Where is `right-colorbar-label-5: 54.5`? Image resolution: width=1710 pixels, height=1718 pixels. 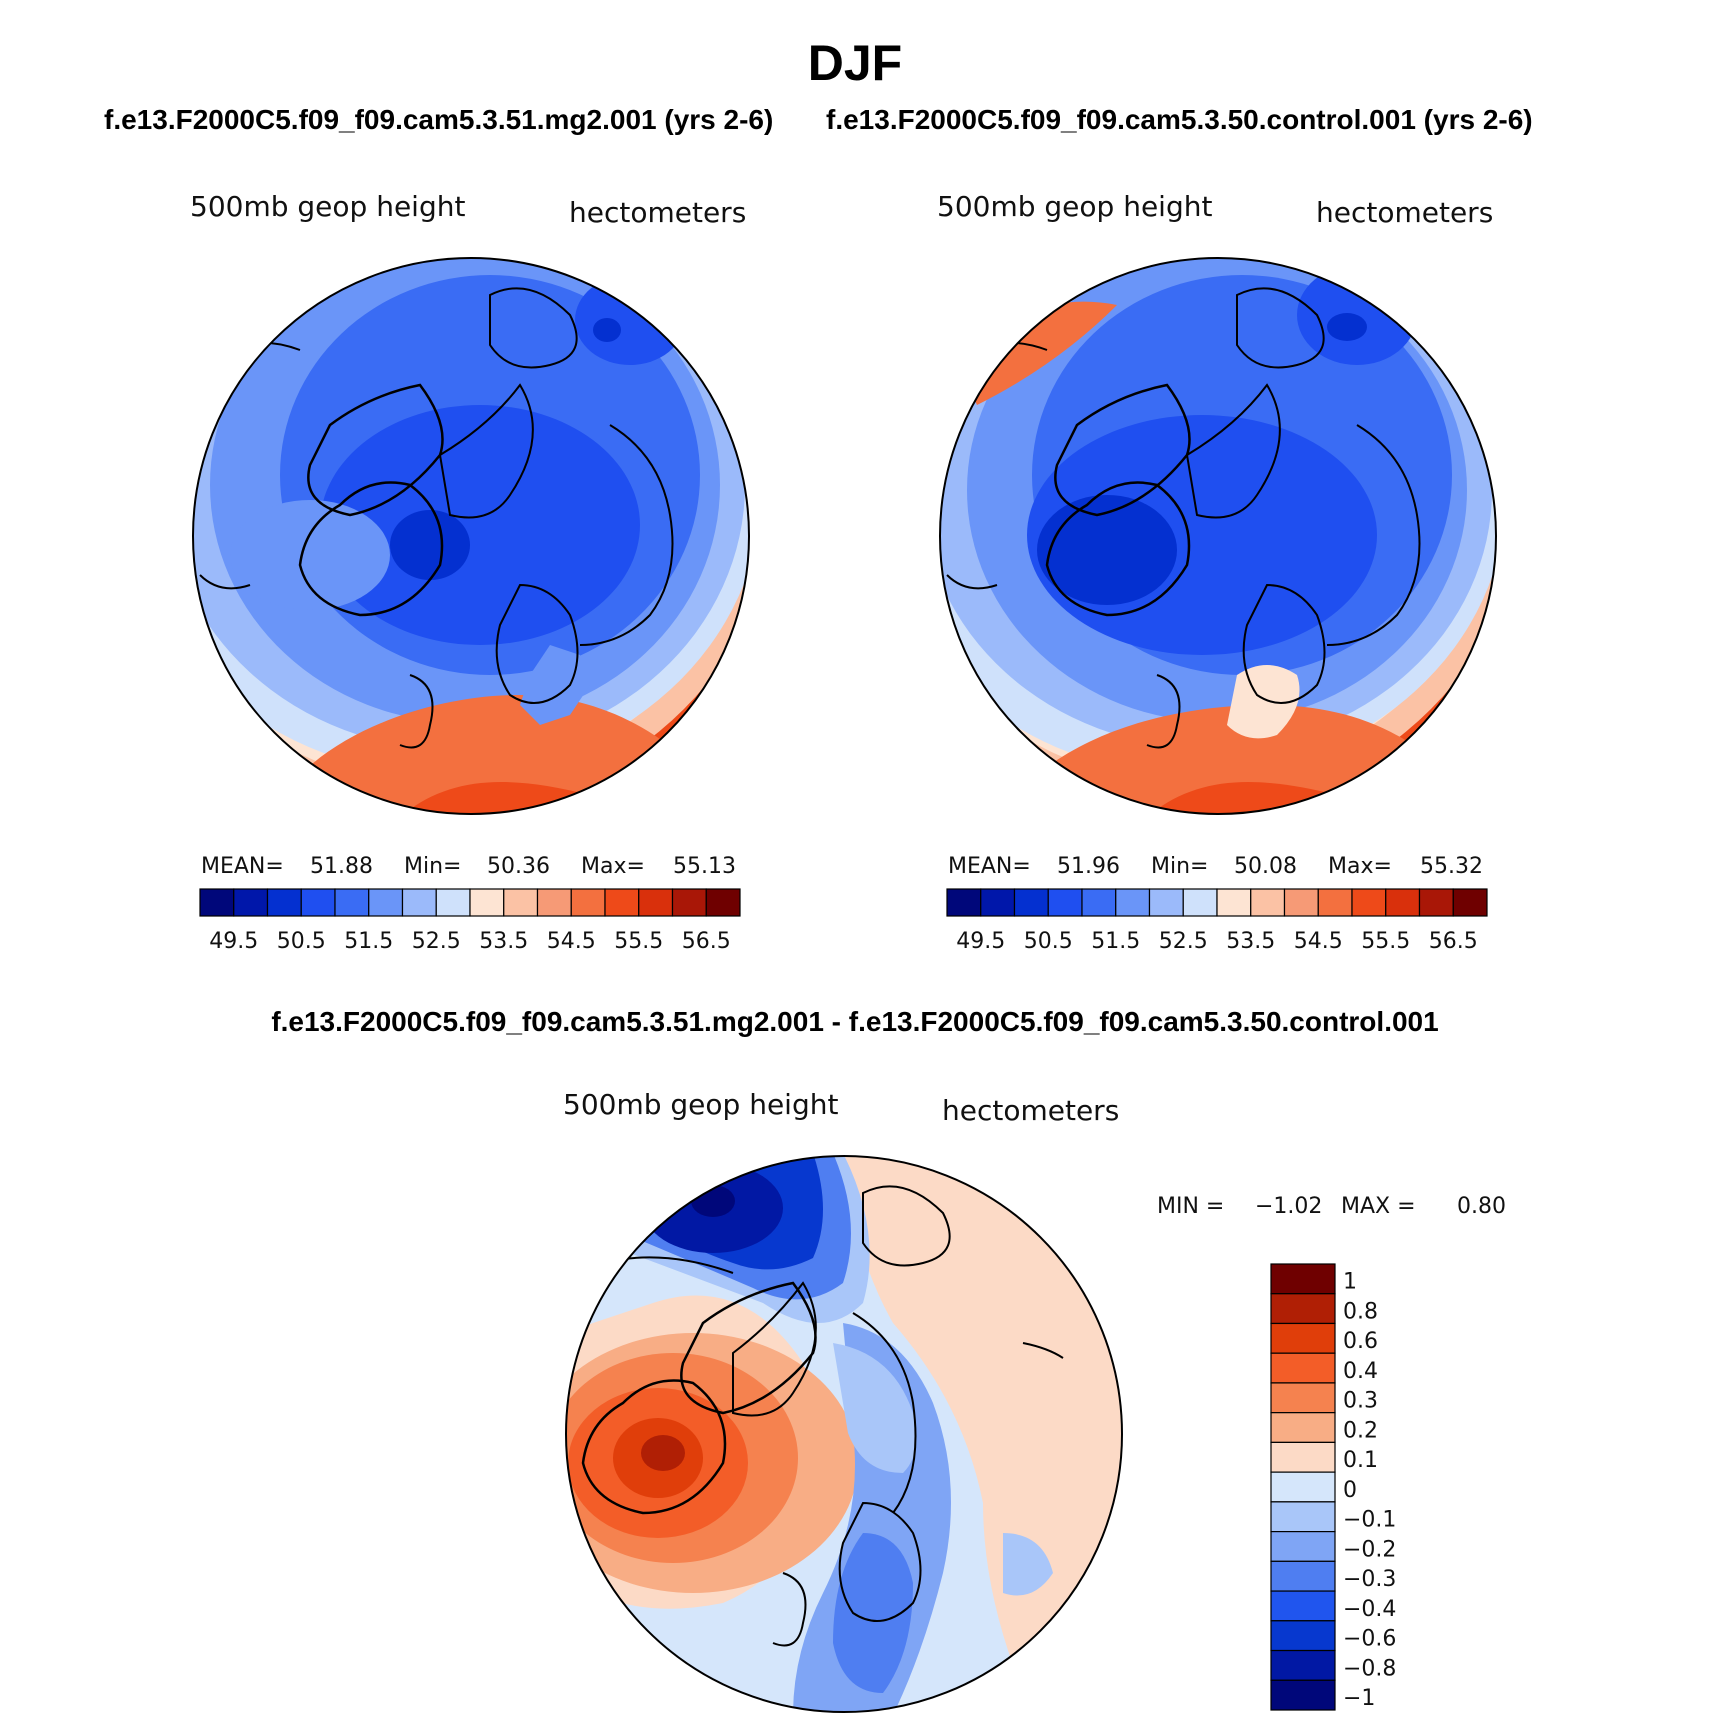 right-colorbar-label-5: 54.5 is located at coordinates (1318, 941).